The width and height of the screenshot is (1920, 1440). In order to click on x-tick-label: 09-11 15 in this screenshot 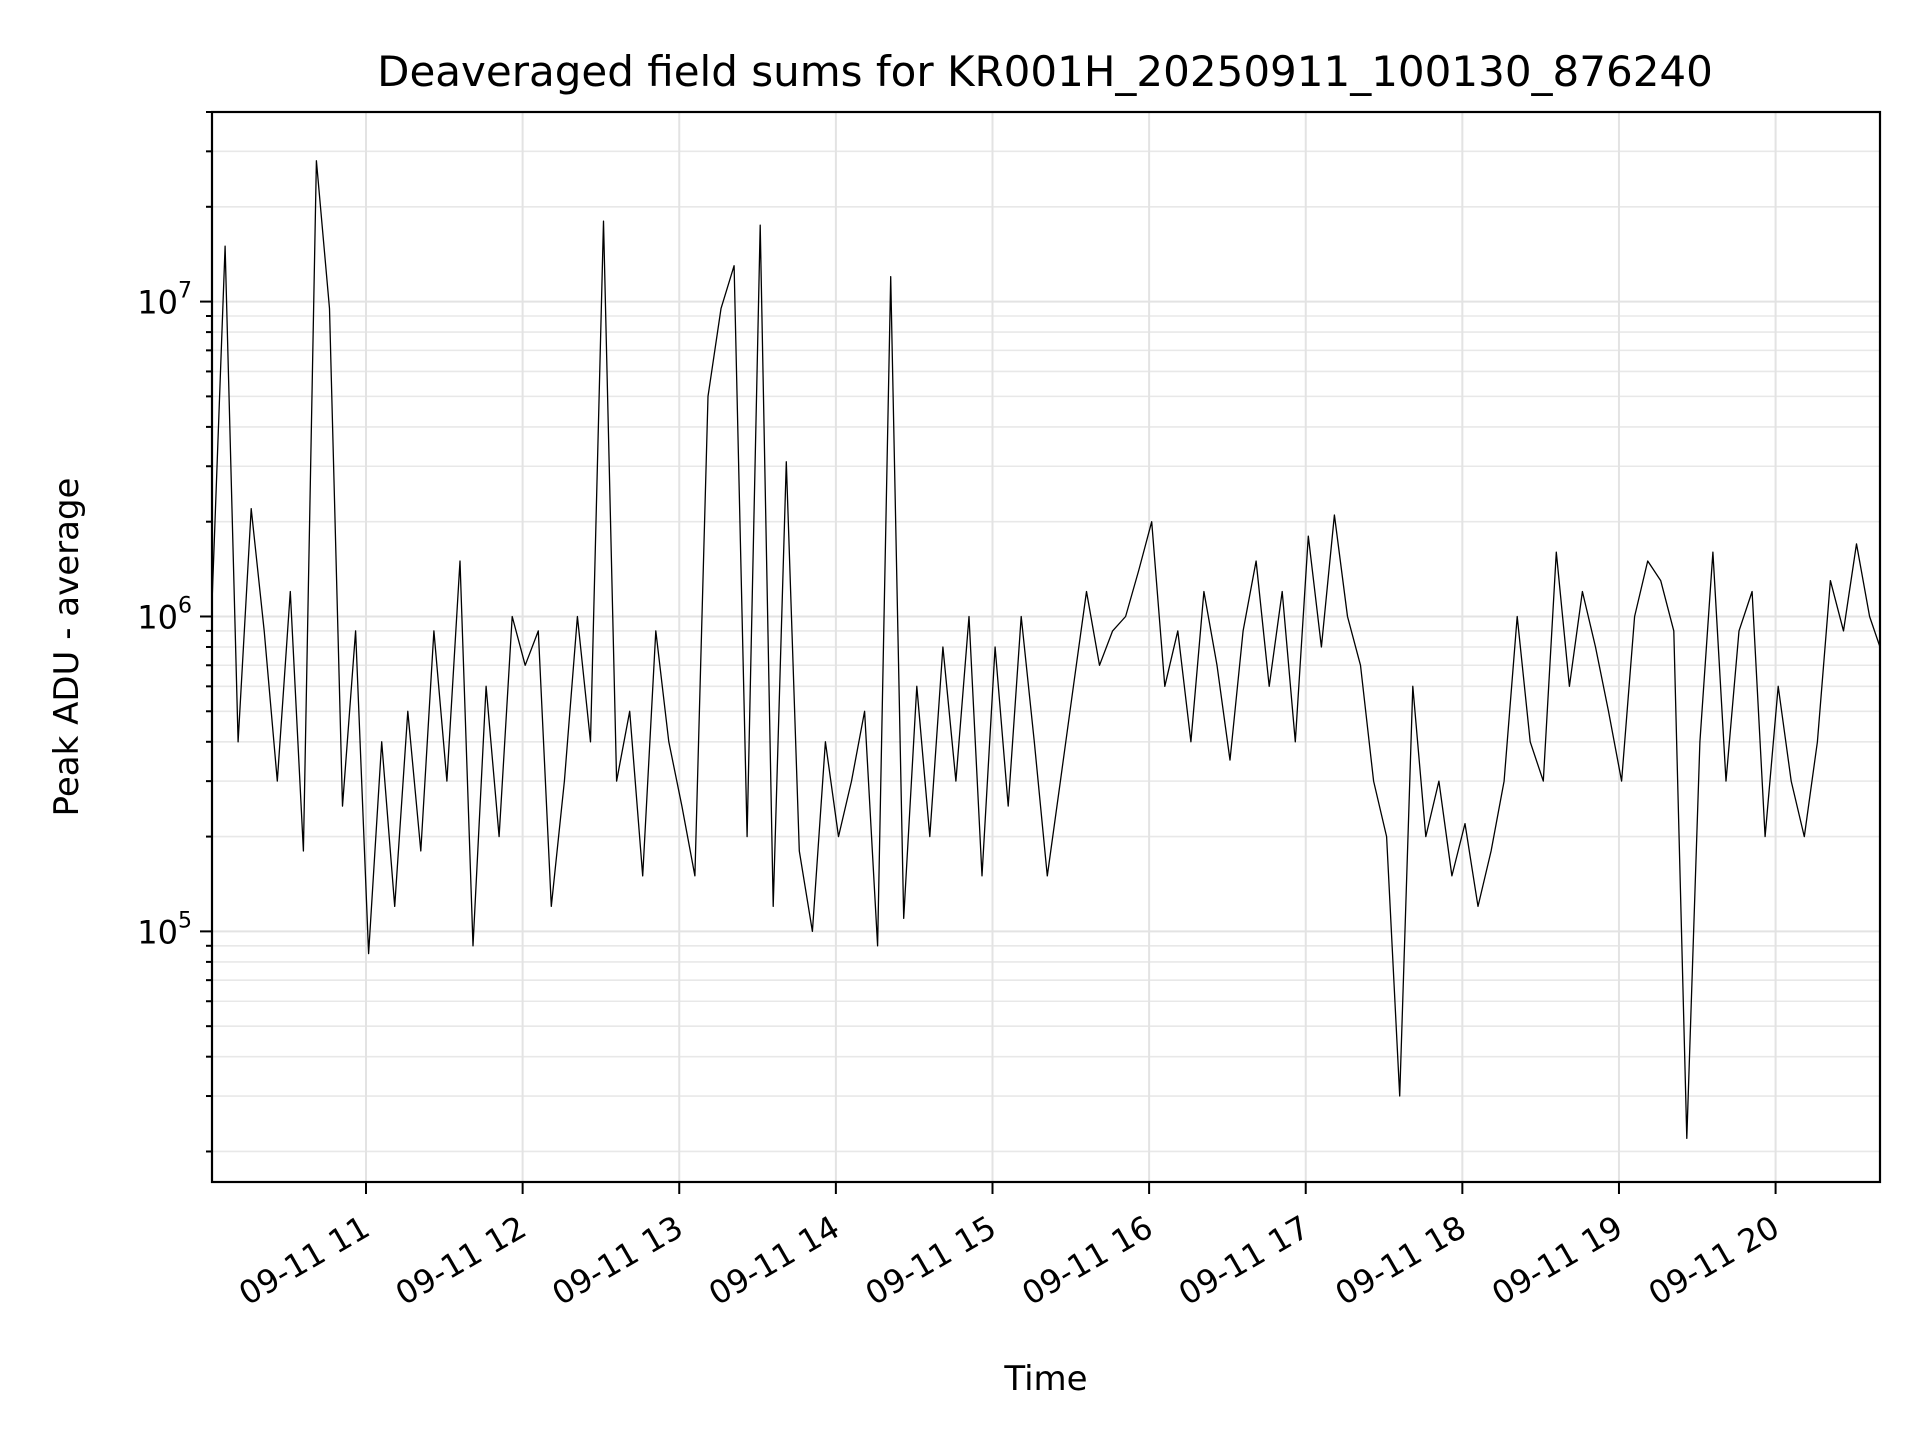, I will do `click(931, 1260)`.